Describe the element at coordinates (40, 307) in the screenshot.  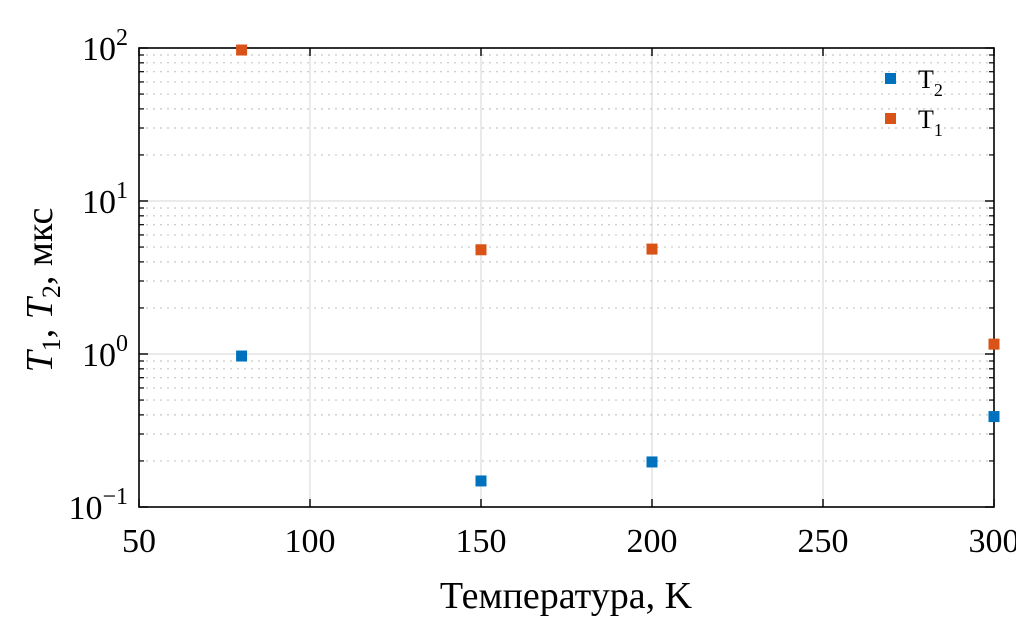
I see `y-title-t2: T` at that location.